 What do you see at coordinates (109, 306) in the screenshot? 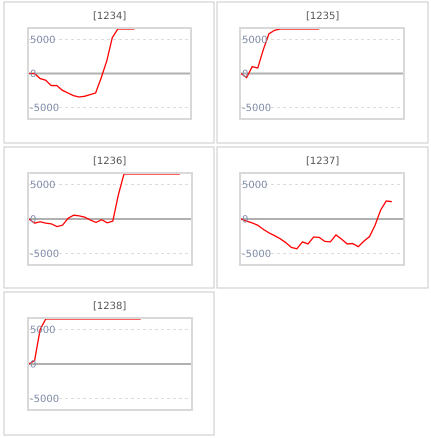
I see `chart-title: [1238]` at bounding box center [109, 306].